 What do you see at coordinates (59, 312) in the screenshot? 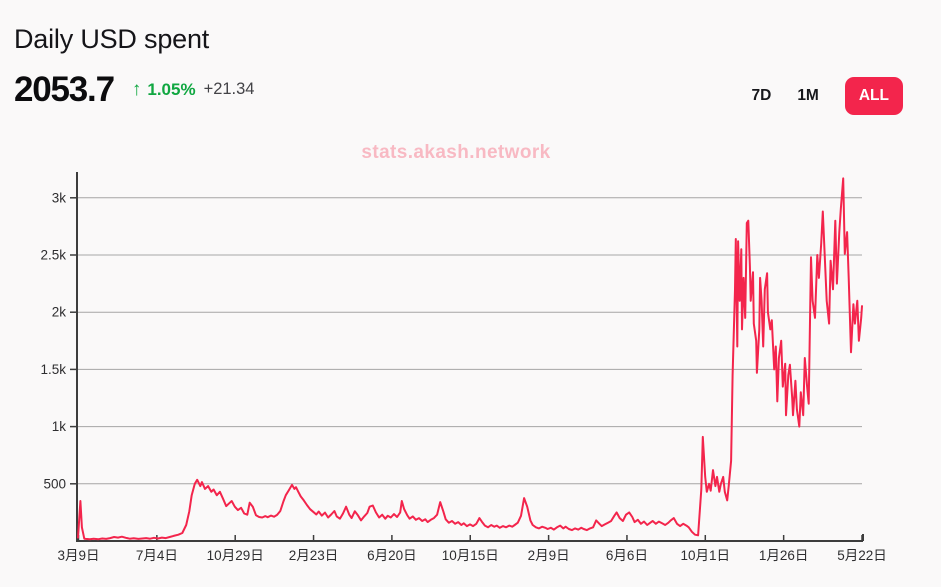
I see `y-axis-tick-label: 2k` at bounding box center [59, 312].